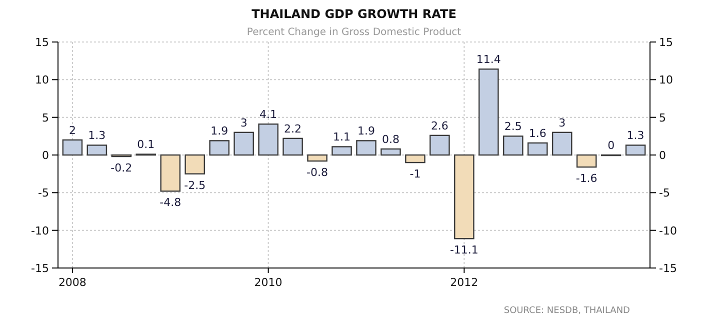  What do you see at coordinates (171, 203) in the screenshot?
I see `data-label: -4.8` at bounding box center [171, 203].